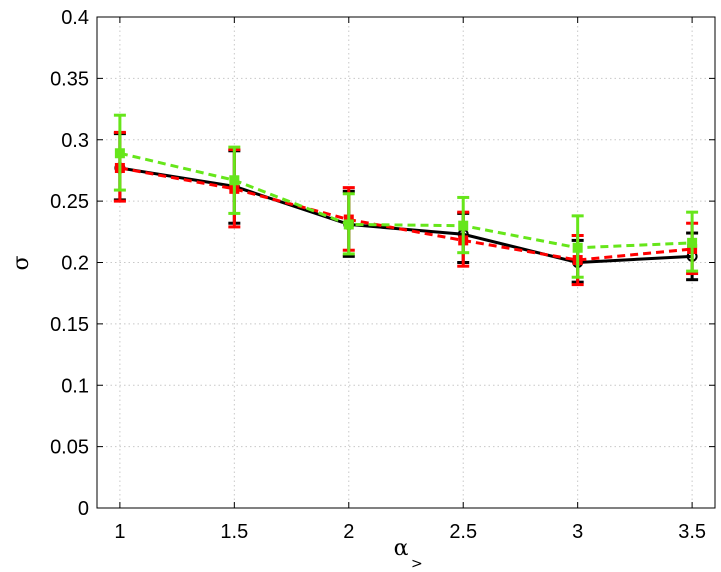 The width and height of the screenshot is (721, 572). Describe the element at coordinates (75, 18) in the screenshot. I see `y-tick-label-8: 0.4` at that location.